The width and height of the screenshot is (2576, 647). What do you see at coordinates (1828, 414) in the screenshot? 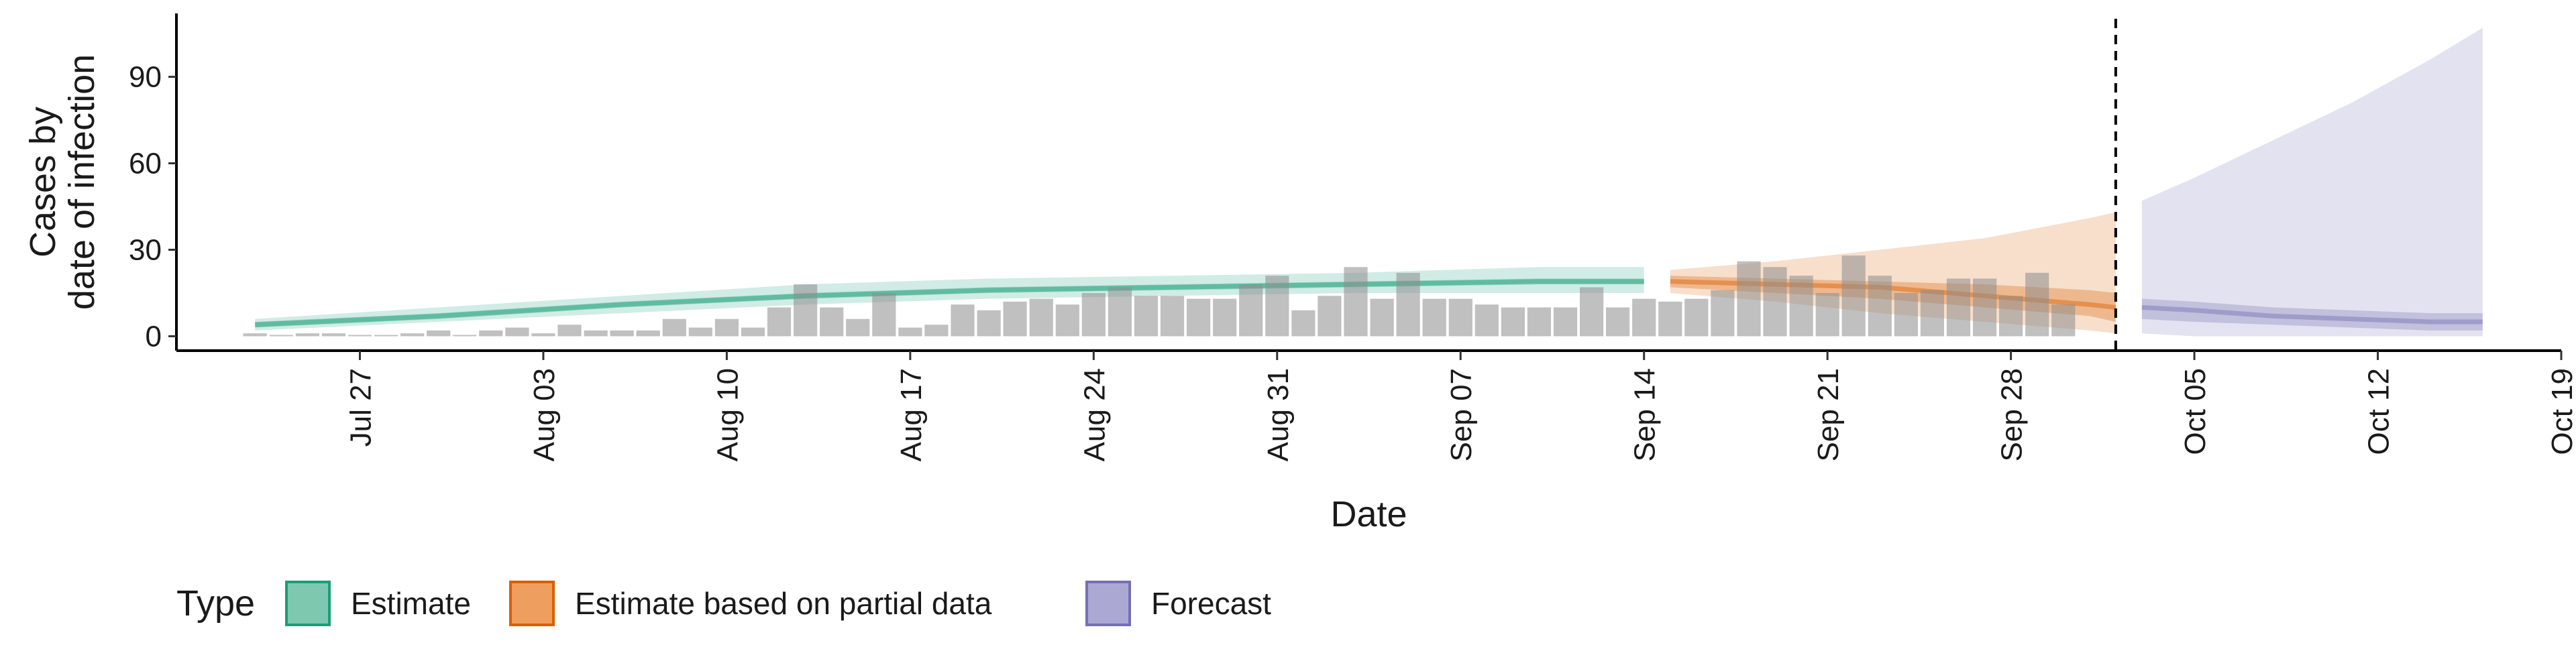
I see `x-tick-label-2020-09-21: Sep 21` at bounding box center [1828, 414].